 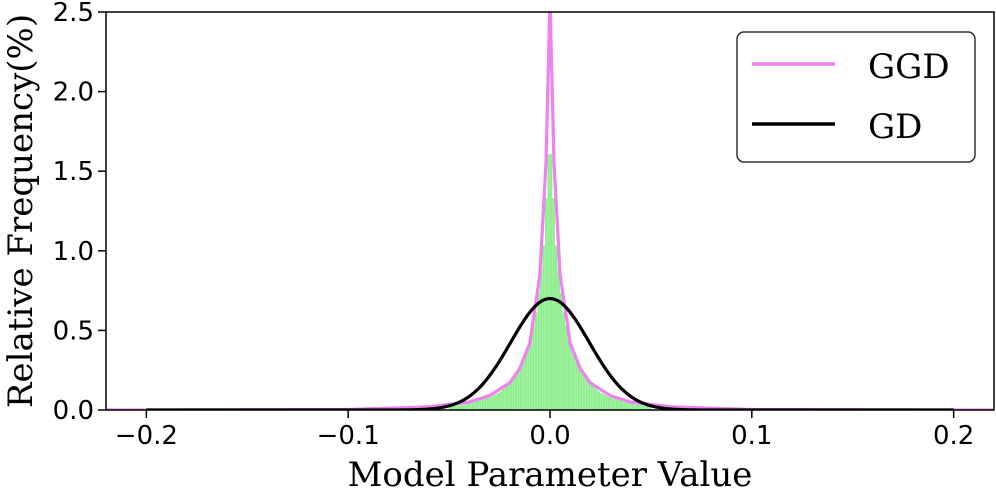 I want to click on legend-ggd-label: GGD, so click(x=909, y=67).